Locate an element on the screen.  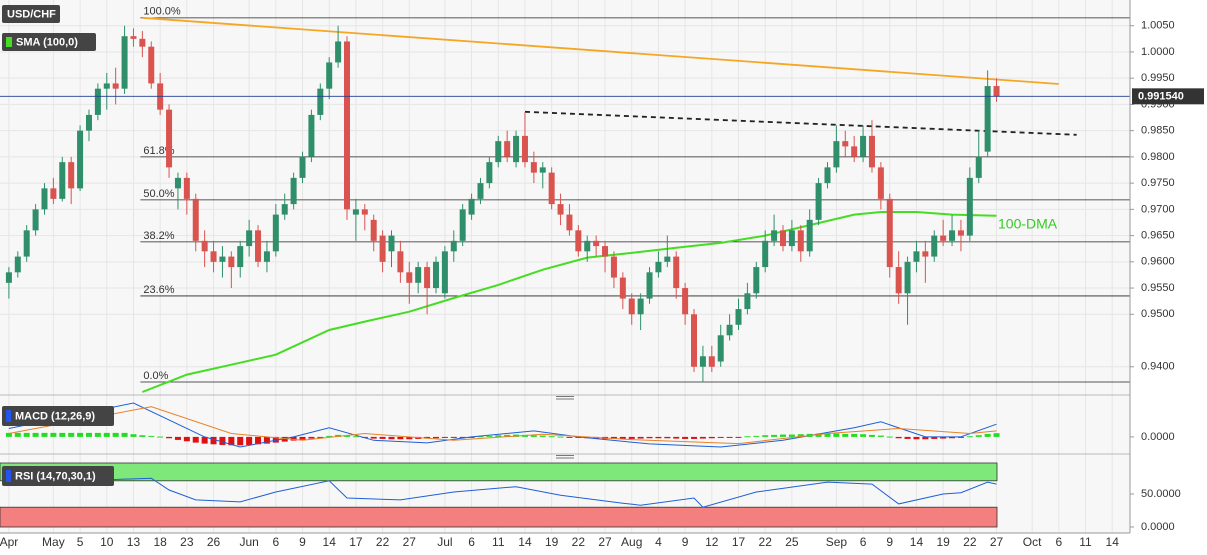
x-tick-label: 18 is located at coordinates (160, 542).